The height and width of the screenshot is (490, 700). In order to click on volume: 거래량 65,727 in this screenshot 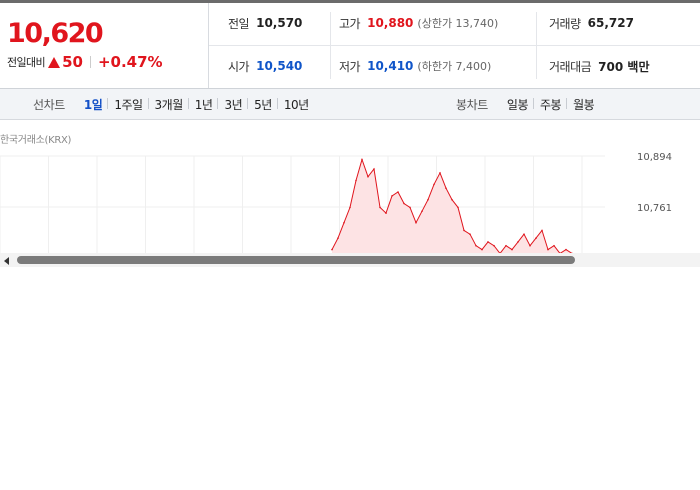, I will do `click(591, 23)`.